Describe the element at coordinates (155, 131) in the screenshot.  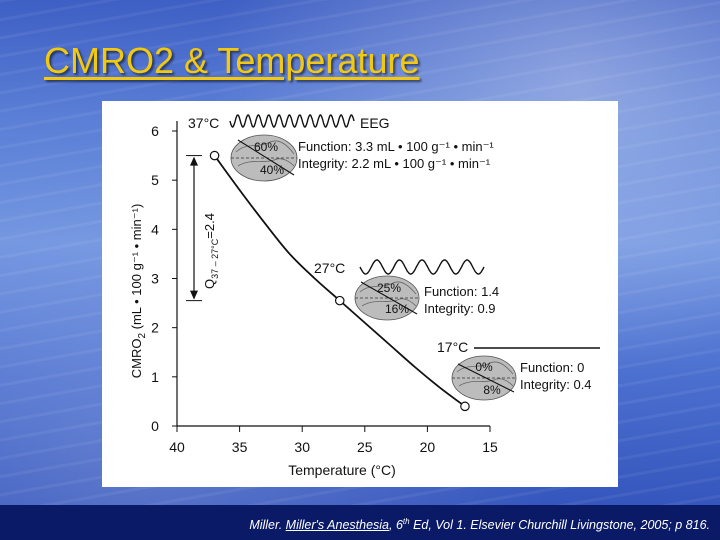
I see `y-tick-label-6: 6` at that location.